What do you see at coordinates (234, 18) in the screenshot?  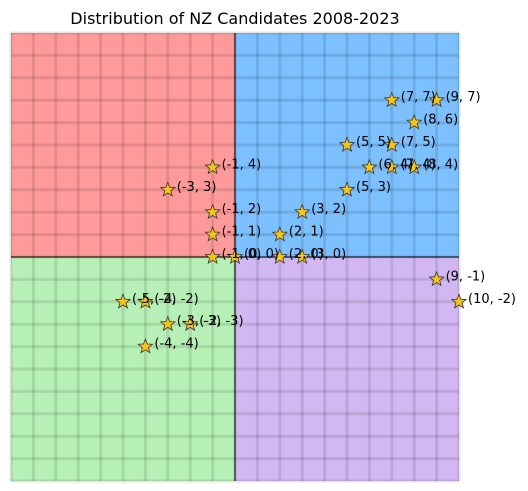 I see `chart-title: Distribution of NZ Candidates 2008-2023` at bounding box center [234, 18].